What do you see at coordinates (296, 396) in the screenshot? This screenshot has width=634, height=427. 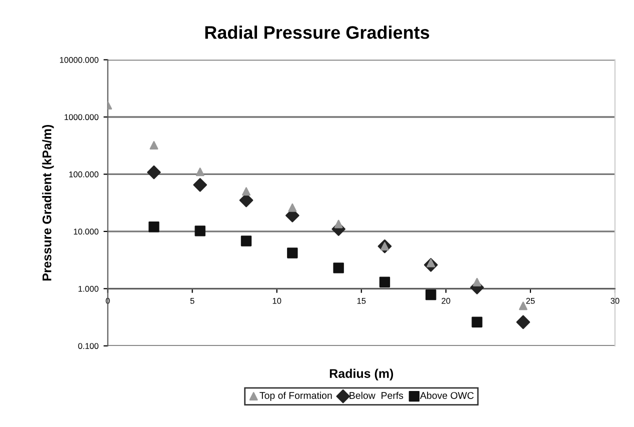 I see `legend-label: Top of Formation` at bounding box center [296, 396].